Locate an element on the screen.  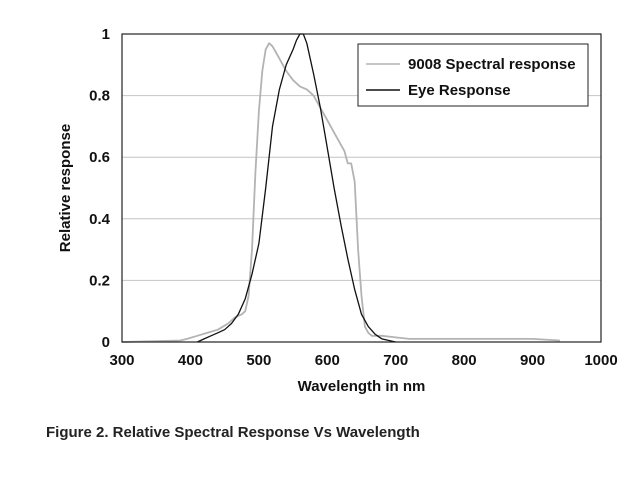
x-tick-labels: 300 400 500 600 700 800 900 1000 is located at coordinates (363, 360).